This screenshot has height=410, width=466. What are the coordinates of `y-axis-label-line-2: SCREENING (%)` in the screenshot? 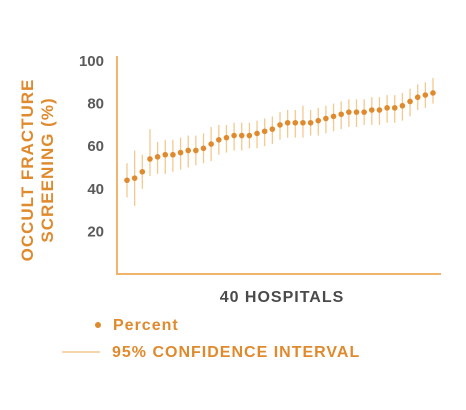 It's located at (47, 169).